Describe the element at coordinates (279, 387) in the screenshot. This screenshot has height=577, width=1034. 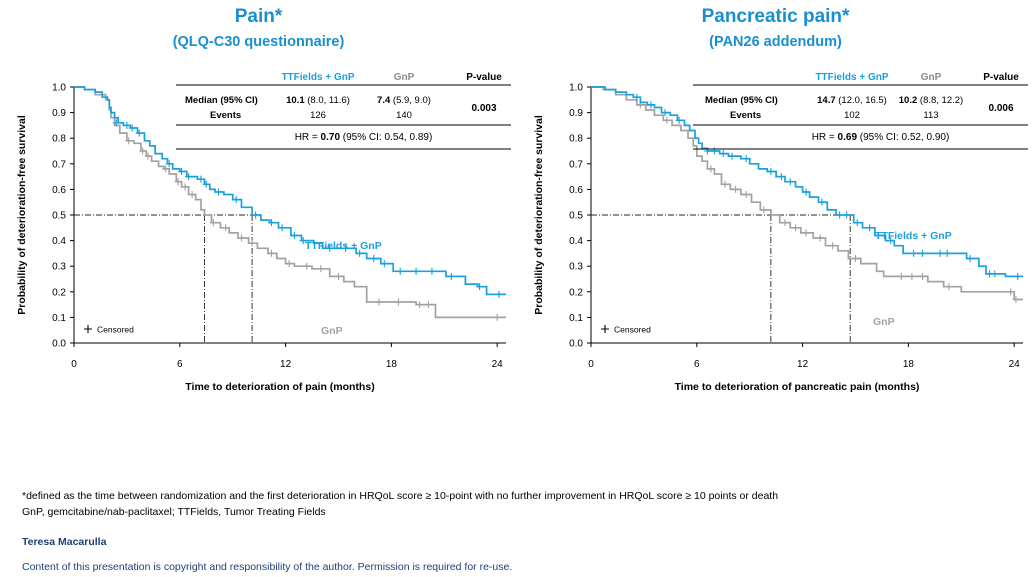
I see `x-axis-label: Time to deterioration of pain (months)` at that location.